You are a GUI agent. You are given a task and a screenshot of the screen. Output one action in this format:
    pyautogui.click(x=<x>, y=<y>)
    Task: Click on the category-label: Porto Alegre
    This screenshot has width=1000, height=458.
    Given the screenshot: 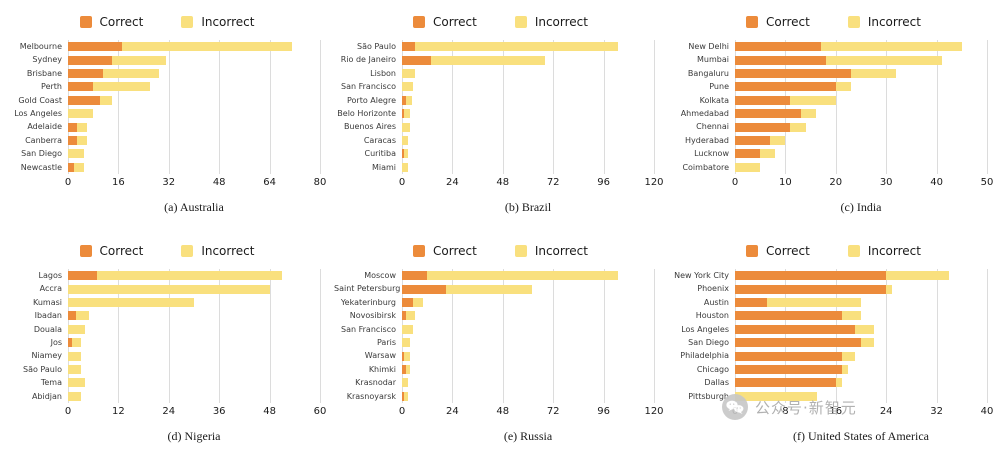 What is the action you would take?
    pyautogui.click(x=371, y=100)
    